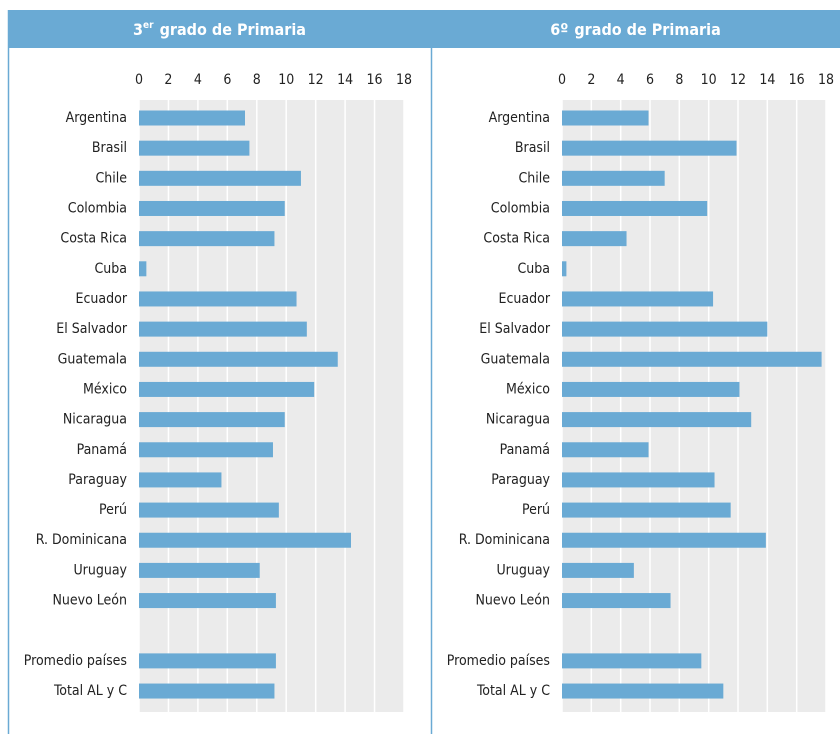 The image size is (840, 738). I want to click on x-tick-label: 4, so click(198, 80).